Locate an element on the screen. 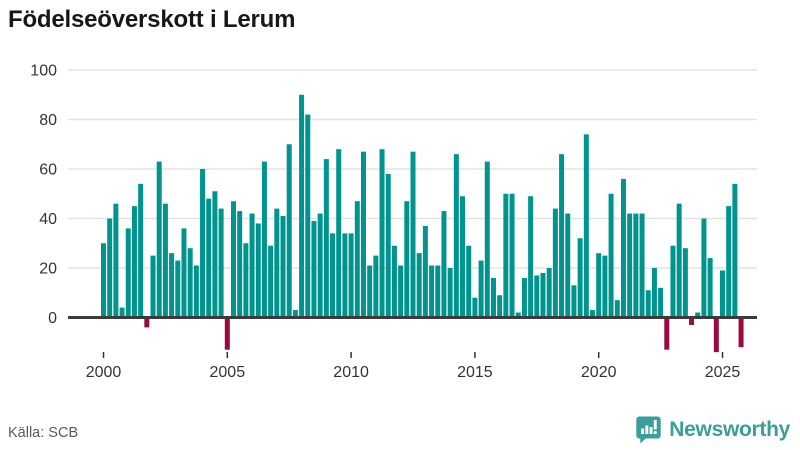 This screenshot has height=450, width=800. bar-2012-q3 is located at coordinates (413, 234).